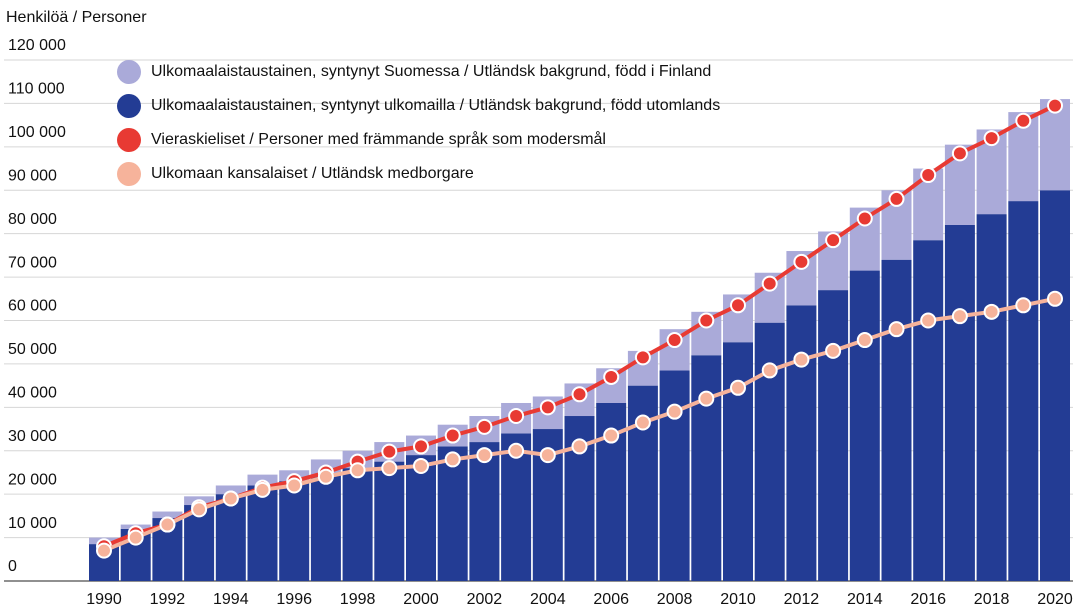 Image resolution: width=1073 pixels, height=615 pixels. Describe the element at coordinates (32, 393) in the screenshot. I see `y-tick-label: 40 000` at that location.